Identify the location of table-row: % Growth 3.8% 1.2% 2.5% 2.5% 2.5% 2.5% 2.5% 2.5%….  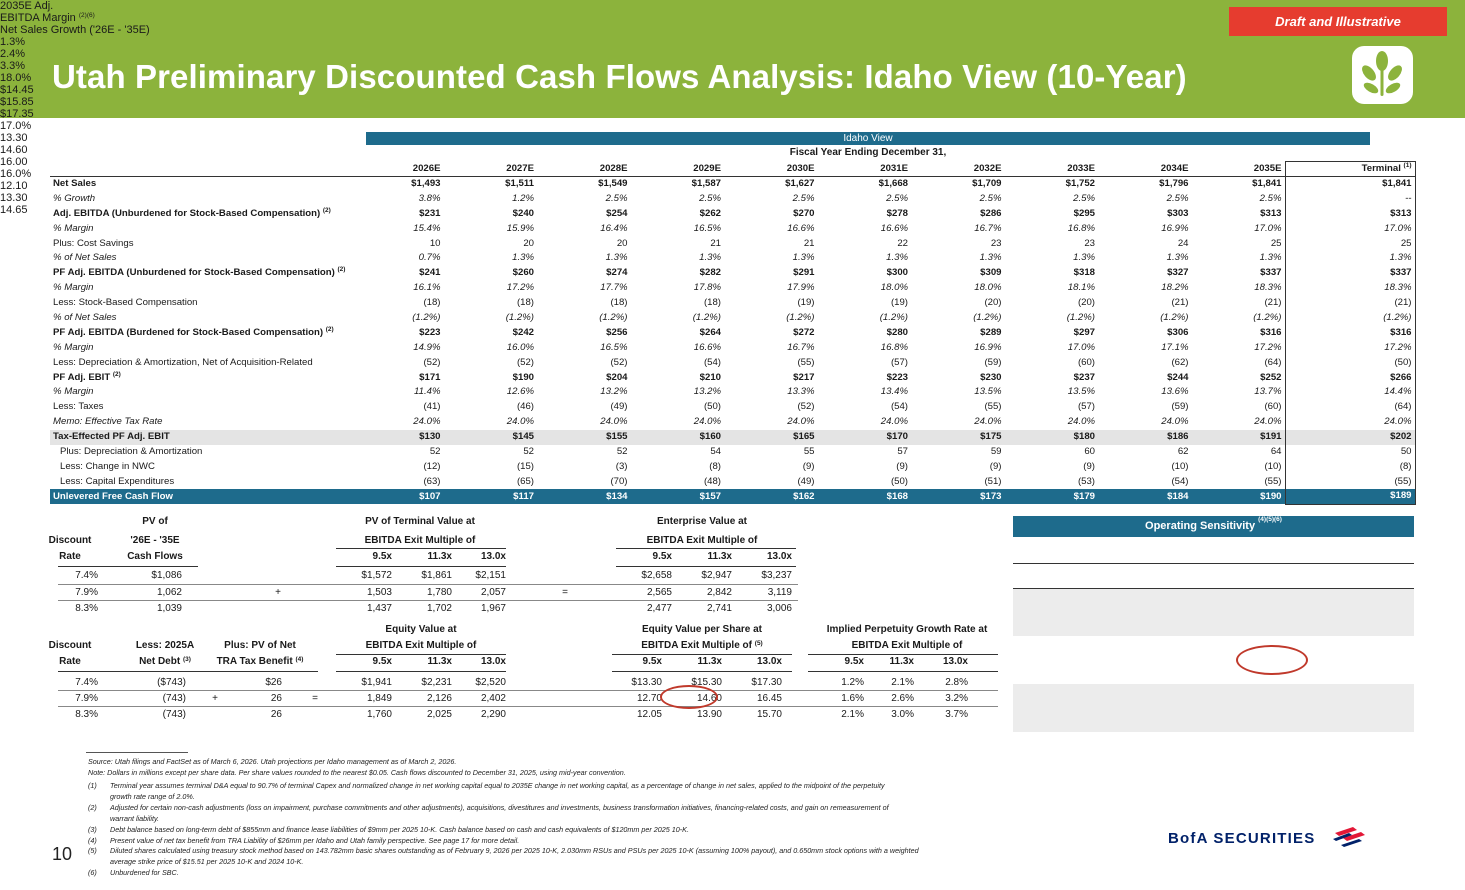
(733, 199).